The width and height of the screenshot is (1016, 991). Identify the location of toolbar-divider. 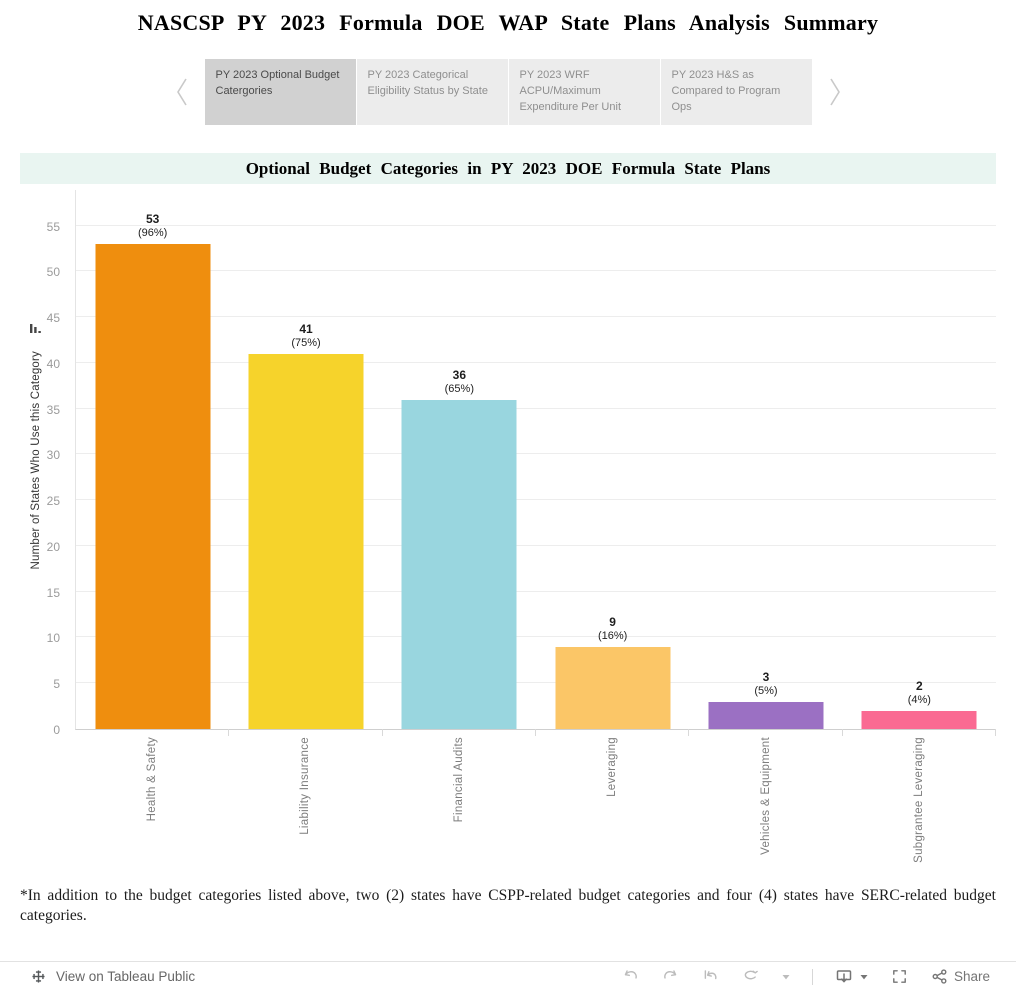
(812, 976).